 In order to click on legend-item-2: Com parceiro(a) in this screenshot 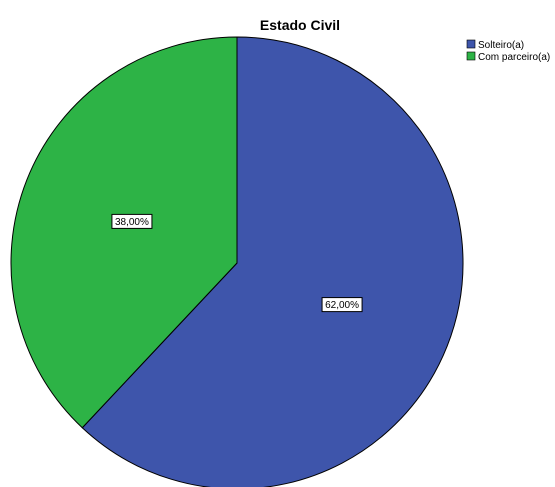, I will do `click(508, 57)`.